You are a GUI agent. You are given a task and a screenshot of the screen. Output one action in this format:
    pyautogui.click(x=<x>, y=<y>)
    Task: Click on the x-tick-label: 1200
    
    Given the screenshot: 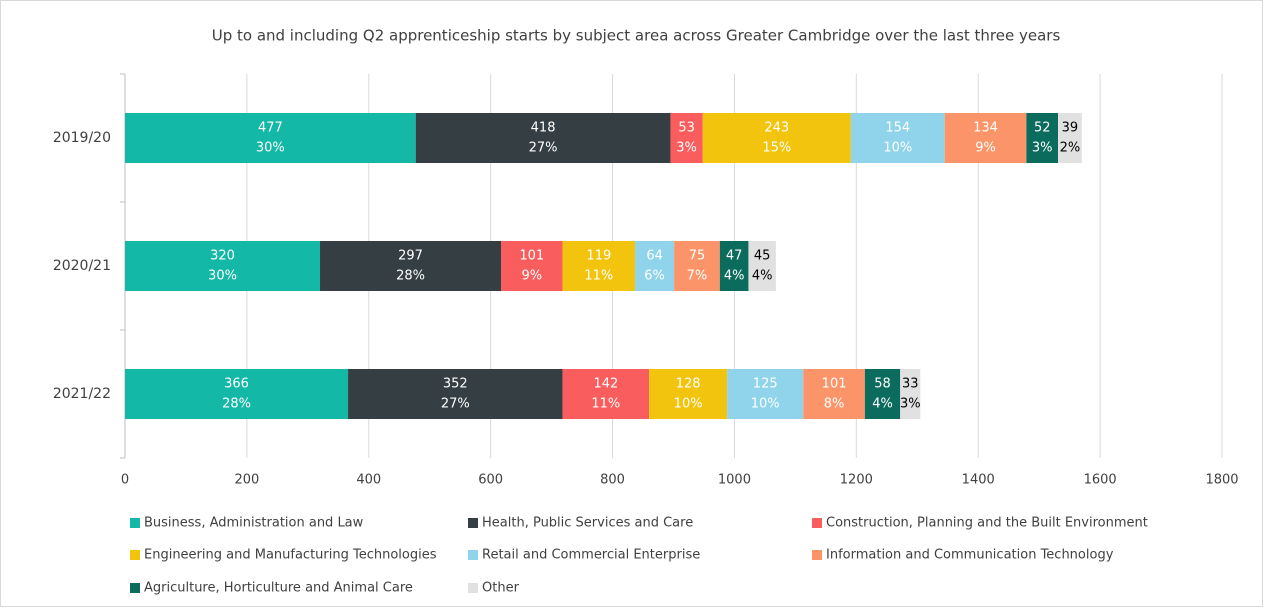 What is the action you would take?
    pyautogui.click(x=856, y=480)
    